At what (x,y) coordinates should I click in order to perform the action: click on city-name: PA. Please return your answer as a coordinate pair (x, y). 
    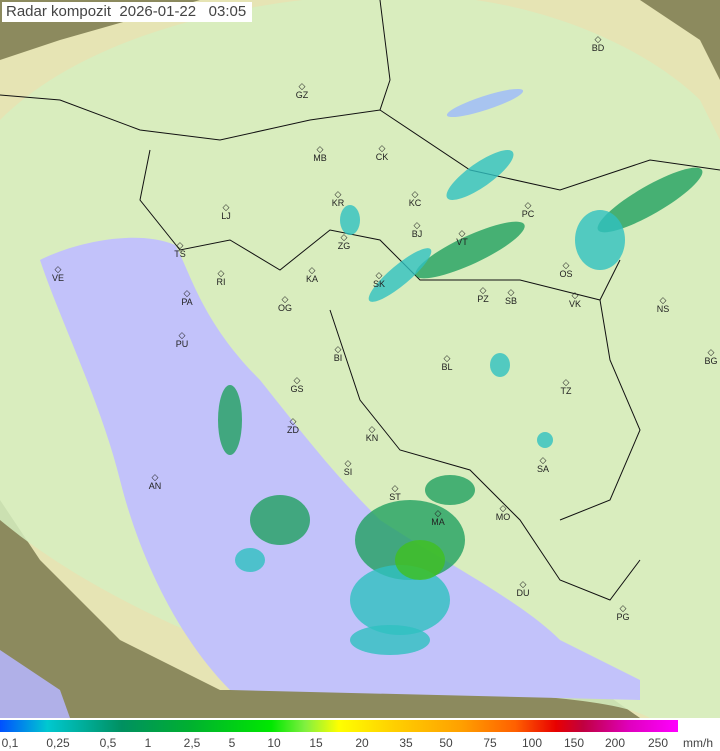
    Looking at the image, I should click on (187, 302).